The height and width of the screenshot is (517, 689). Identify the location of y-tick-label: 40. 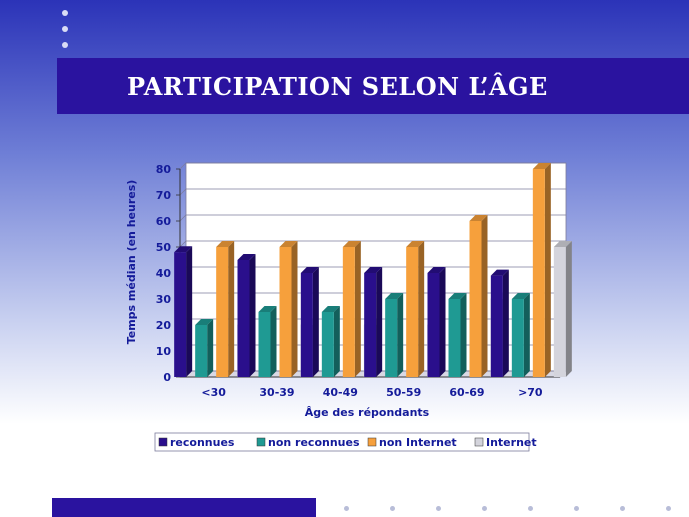
(164, 273).